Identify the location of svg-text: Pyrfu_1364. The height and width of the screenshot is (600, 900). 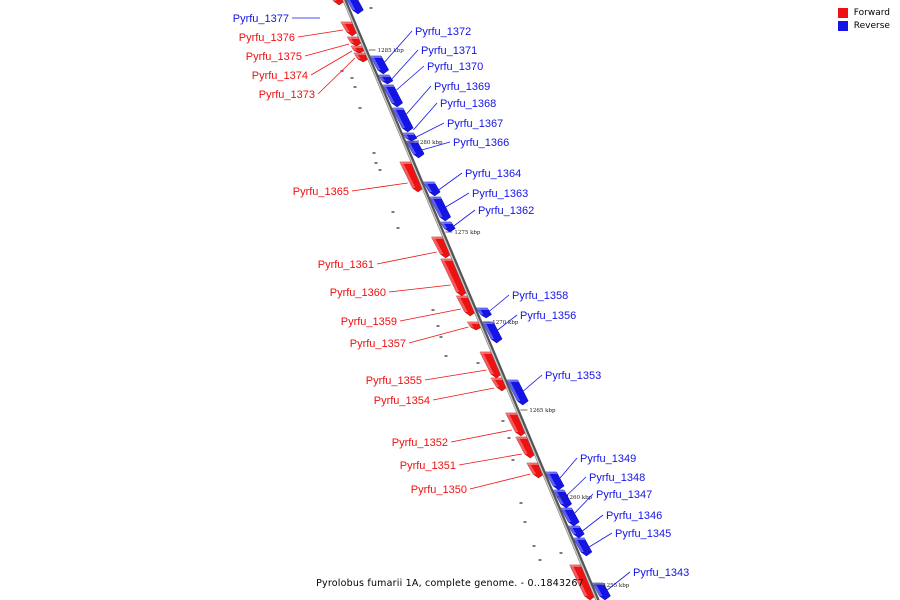
(493, 174).